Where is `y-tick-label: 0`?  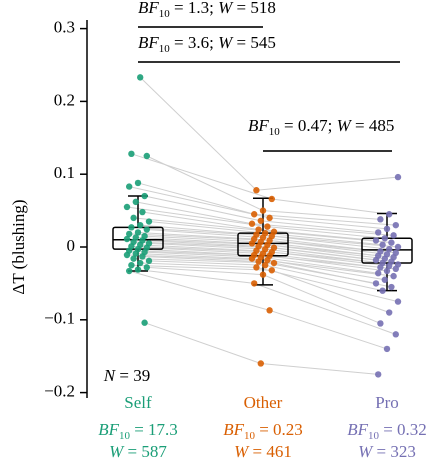 y-tick-label: 0 is located at coordinates (71, 245).